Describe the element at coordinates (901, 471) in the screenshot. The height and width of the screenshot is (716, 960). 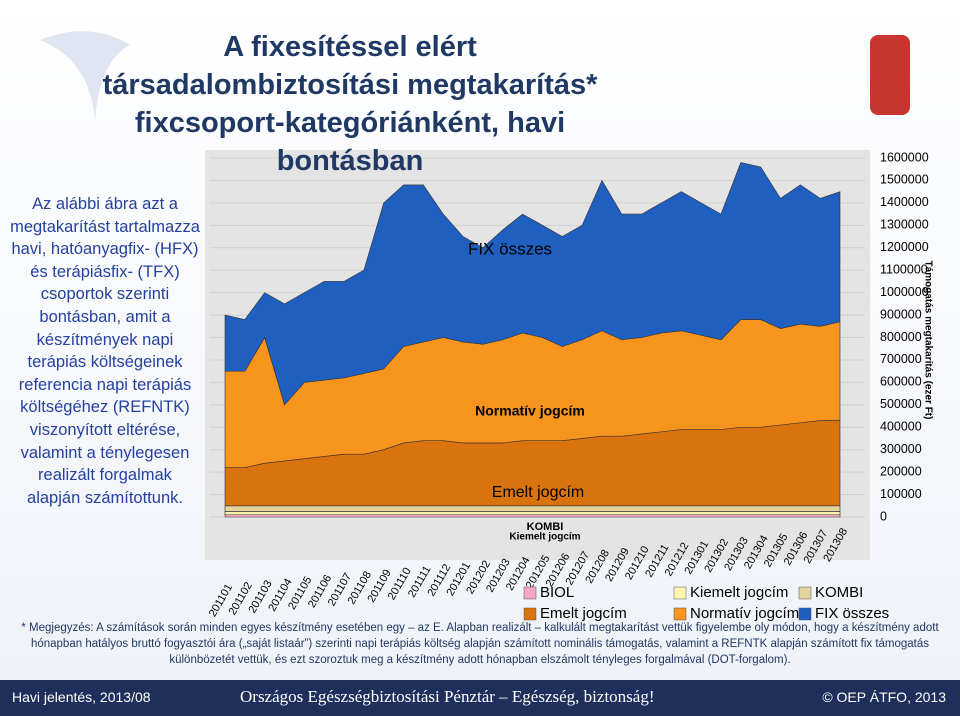
I see `y-tick-label: 200000` at that location.